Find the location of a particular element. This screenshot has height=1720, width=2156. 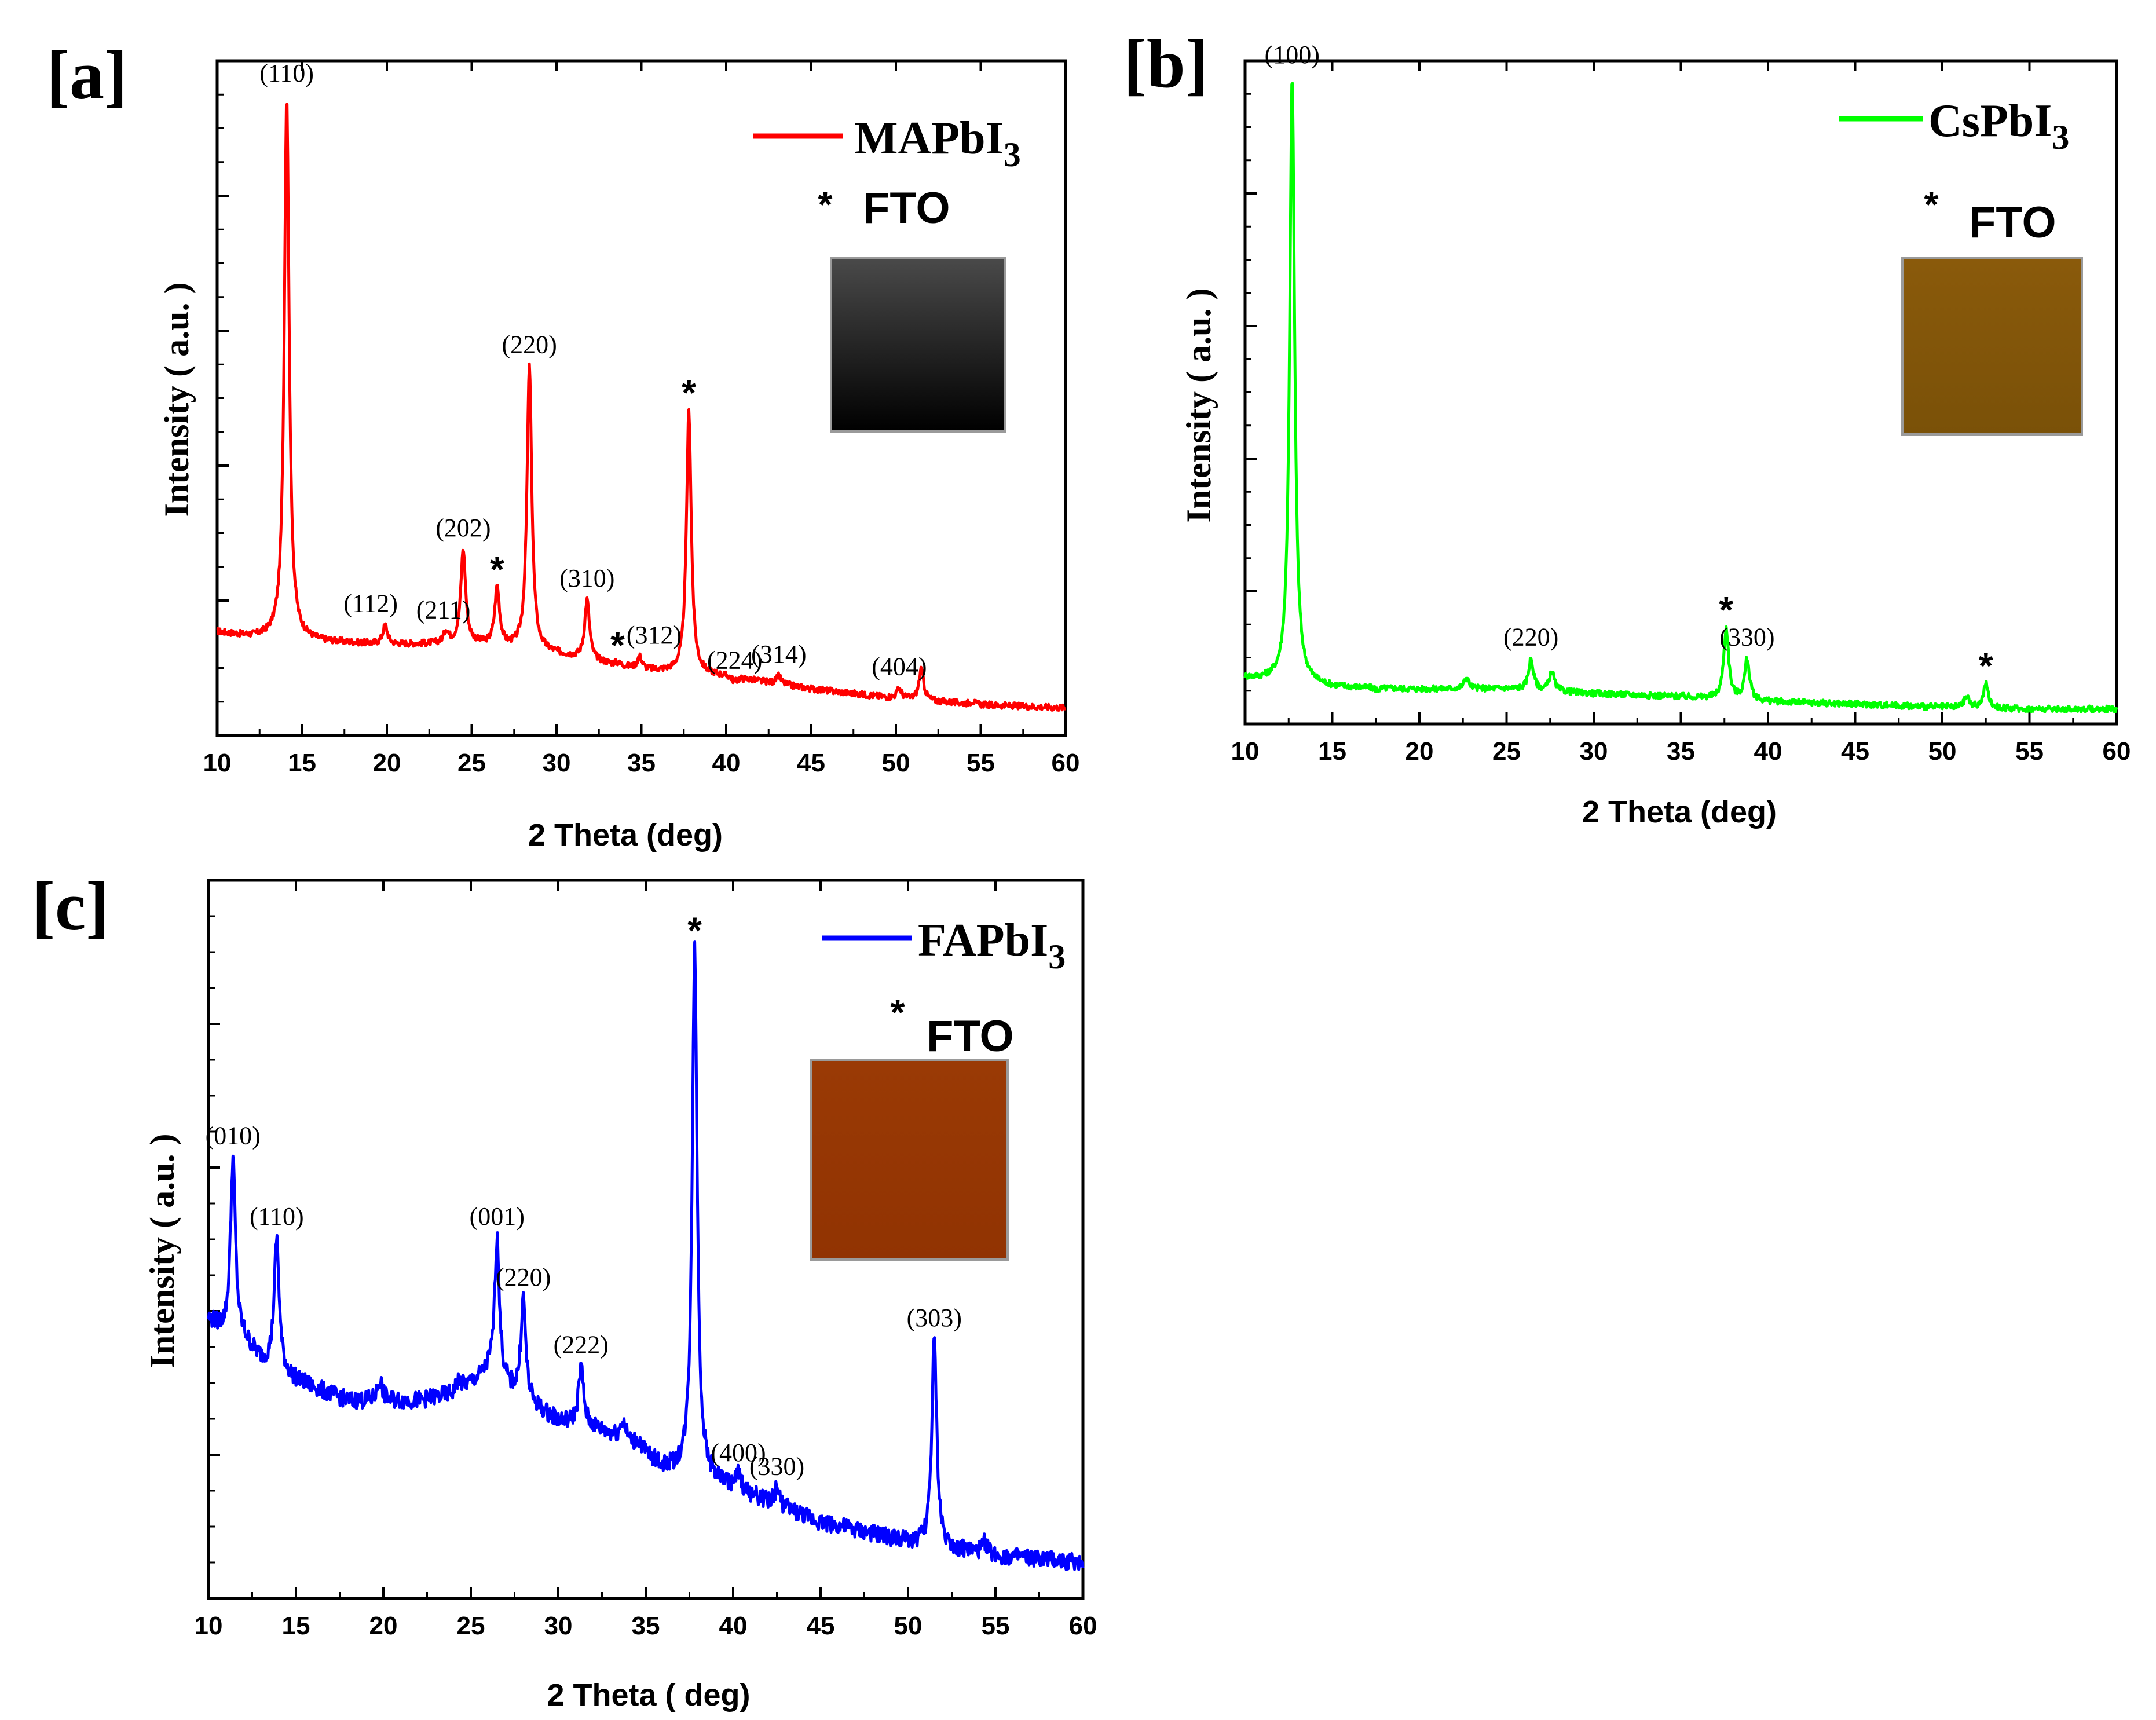

peak-label: (222) is located at coordinates (581, 1345).